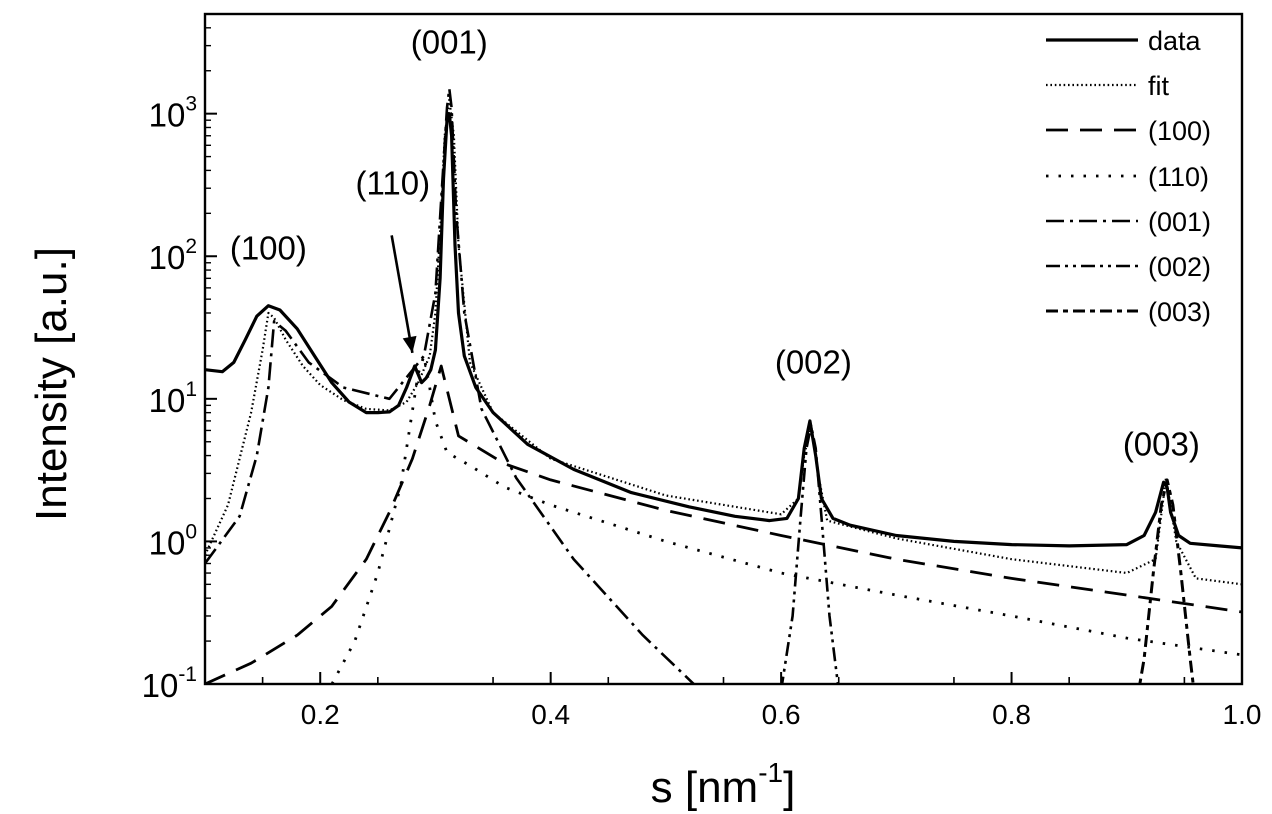 This screenshot has width=1272, height=814. I want to click on x-tick-label: 0.4, so click(550, 714).